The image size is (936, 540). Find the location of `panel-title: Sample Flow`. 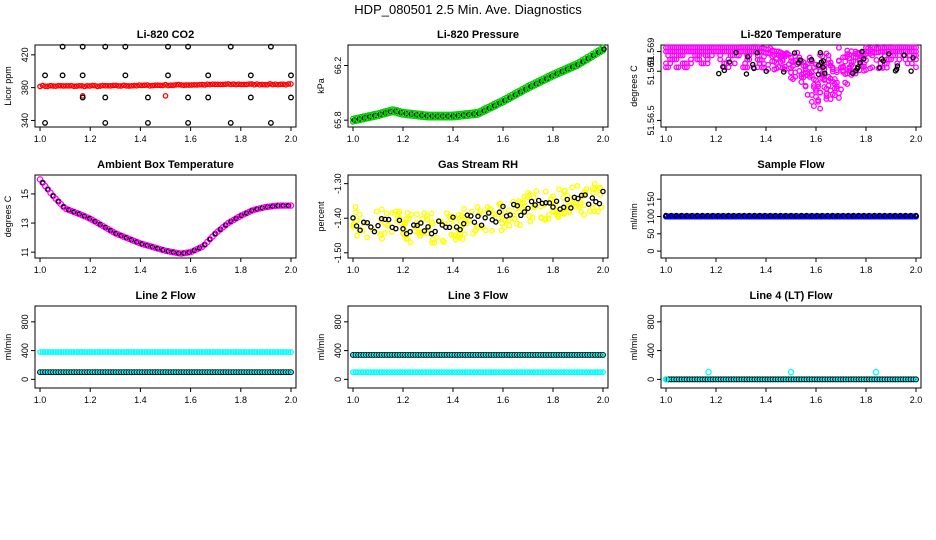

panel-title: Sample Flow is located at coordinates (791, 165).